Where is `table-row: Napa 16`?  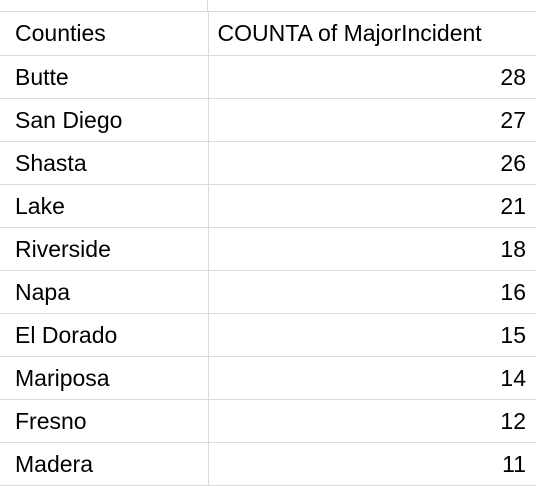
table-row: Napa 16 is located at coordinates (268, 292).